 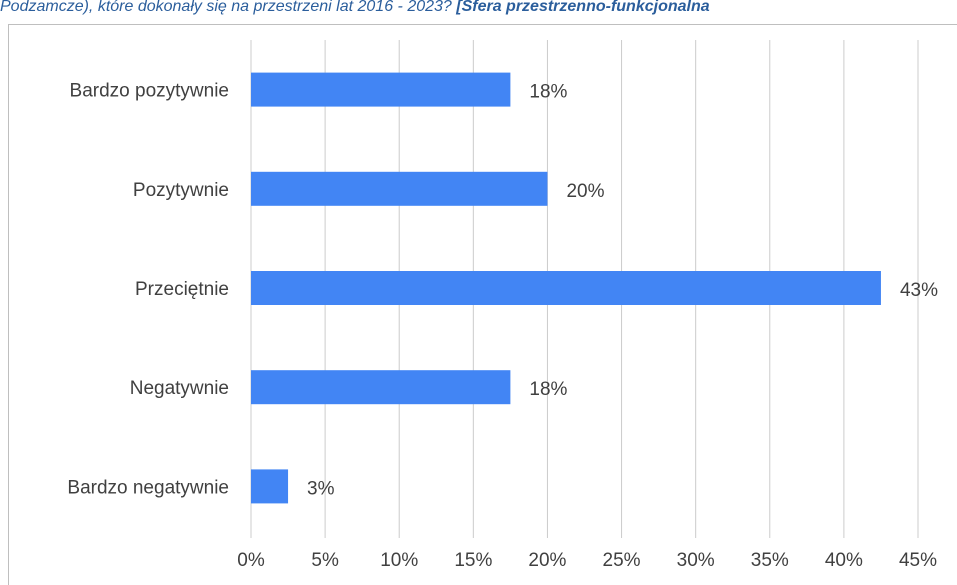 I want to click on data-label: 43%, so click(x=919, y=290).